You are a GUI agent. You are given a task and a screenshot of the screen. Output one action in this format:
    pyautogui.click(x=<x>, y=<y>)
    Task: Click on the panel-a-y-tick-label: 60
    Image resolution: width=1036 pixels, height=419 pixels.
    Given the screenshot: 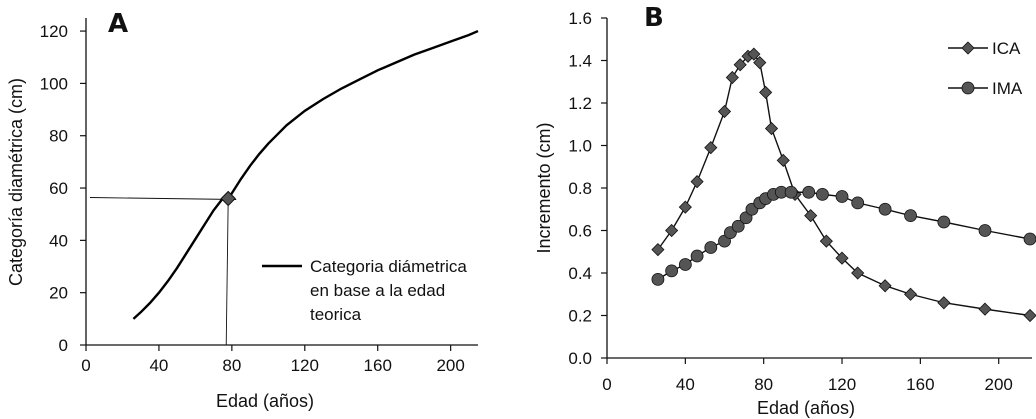 What is the action you would take?
    pyautogui.click(x=58, y=188)
    